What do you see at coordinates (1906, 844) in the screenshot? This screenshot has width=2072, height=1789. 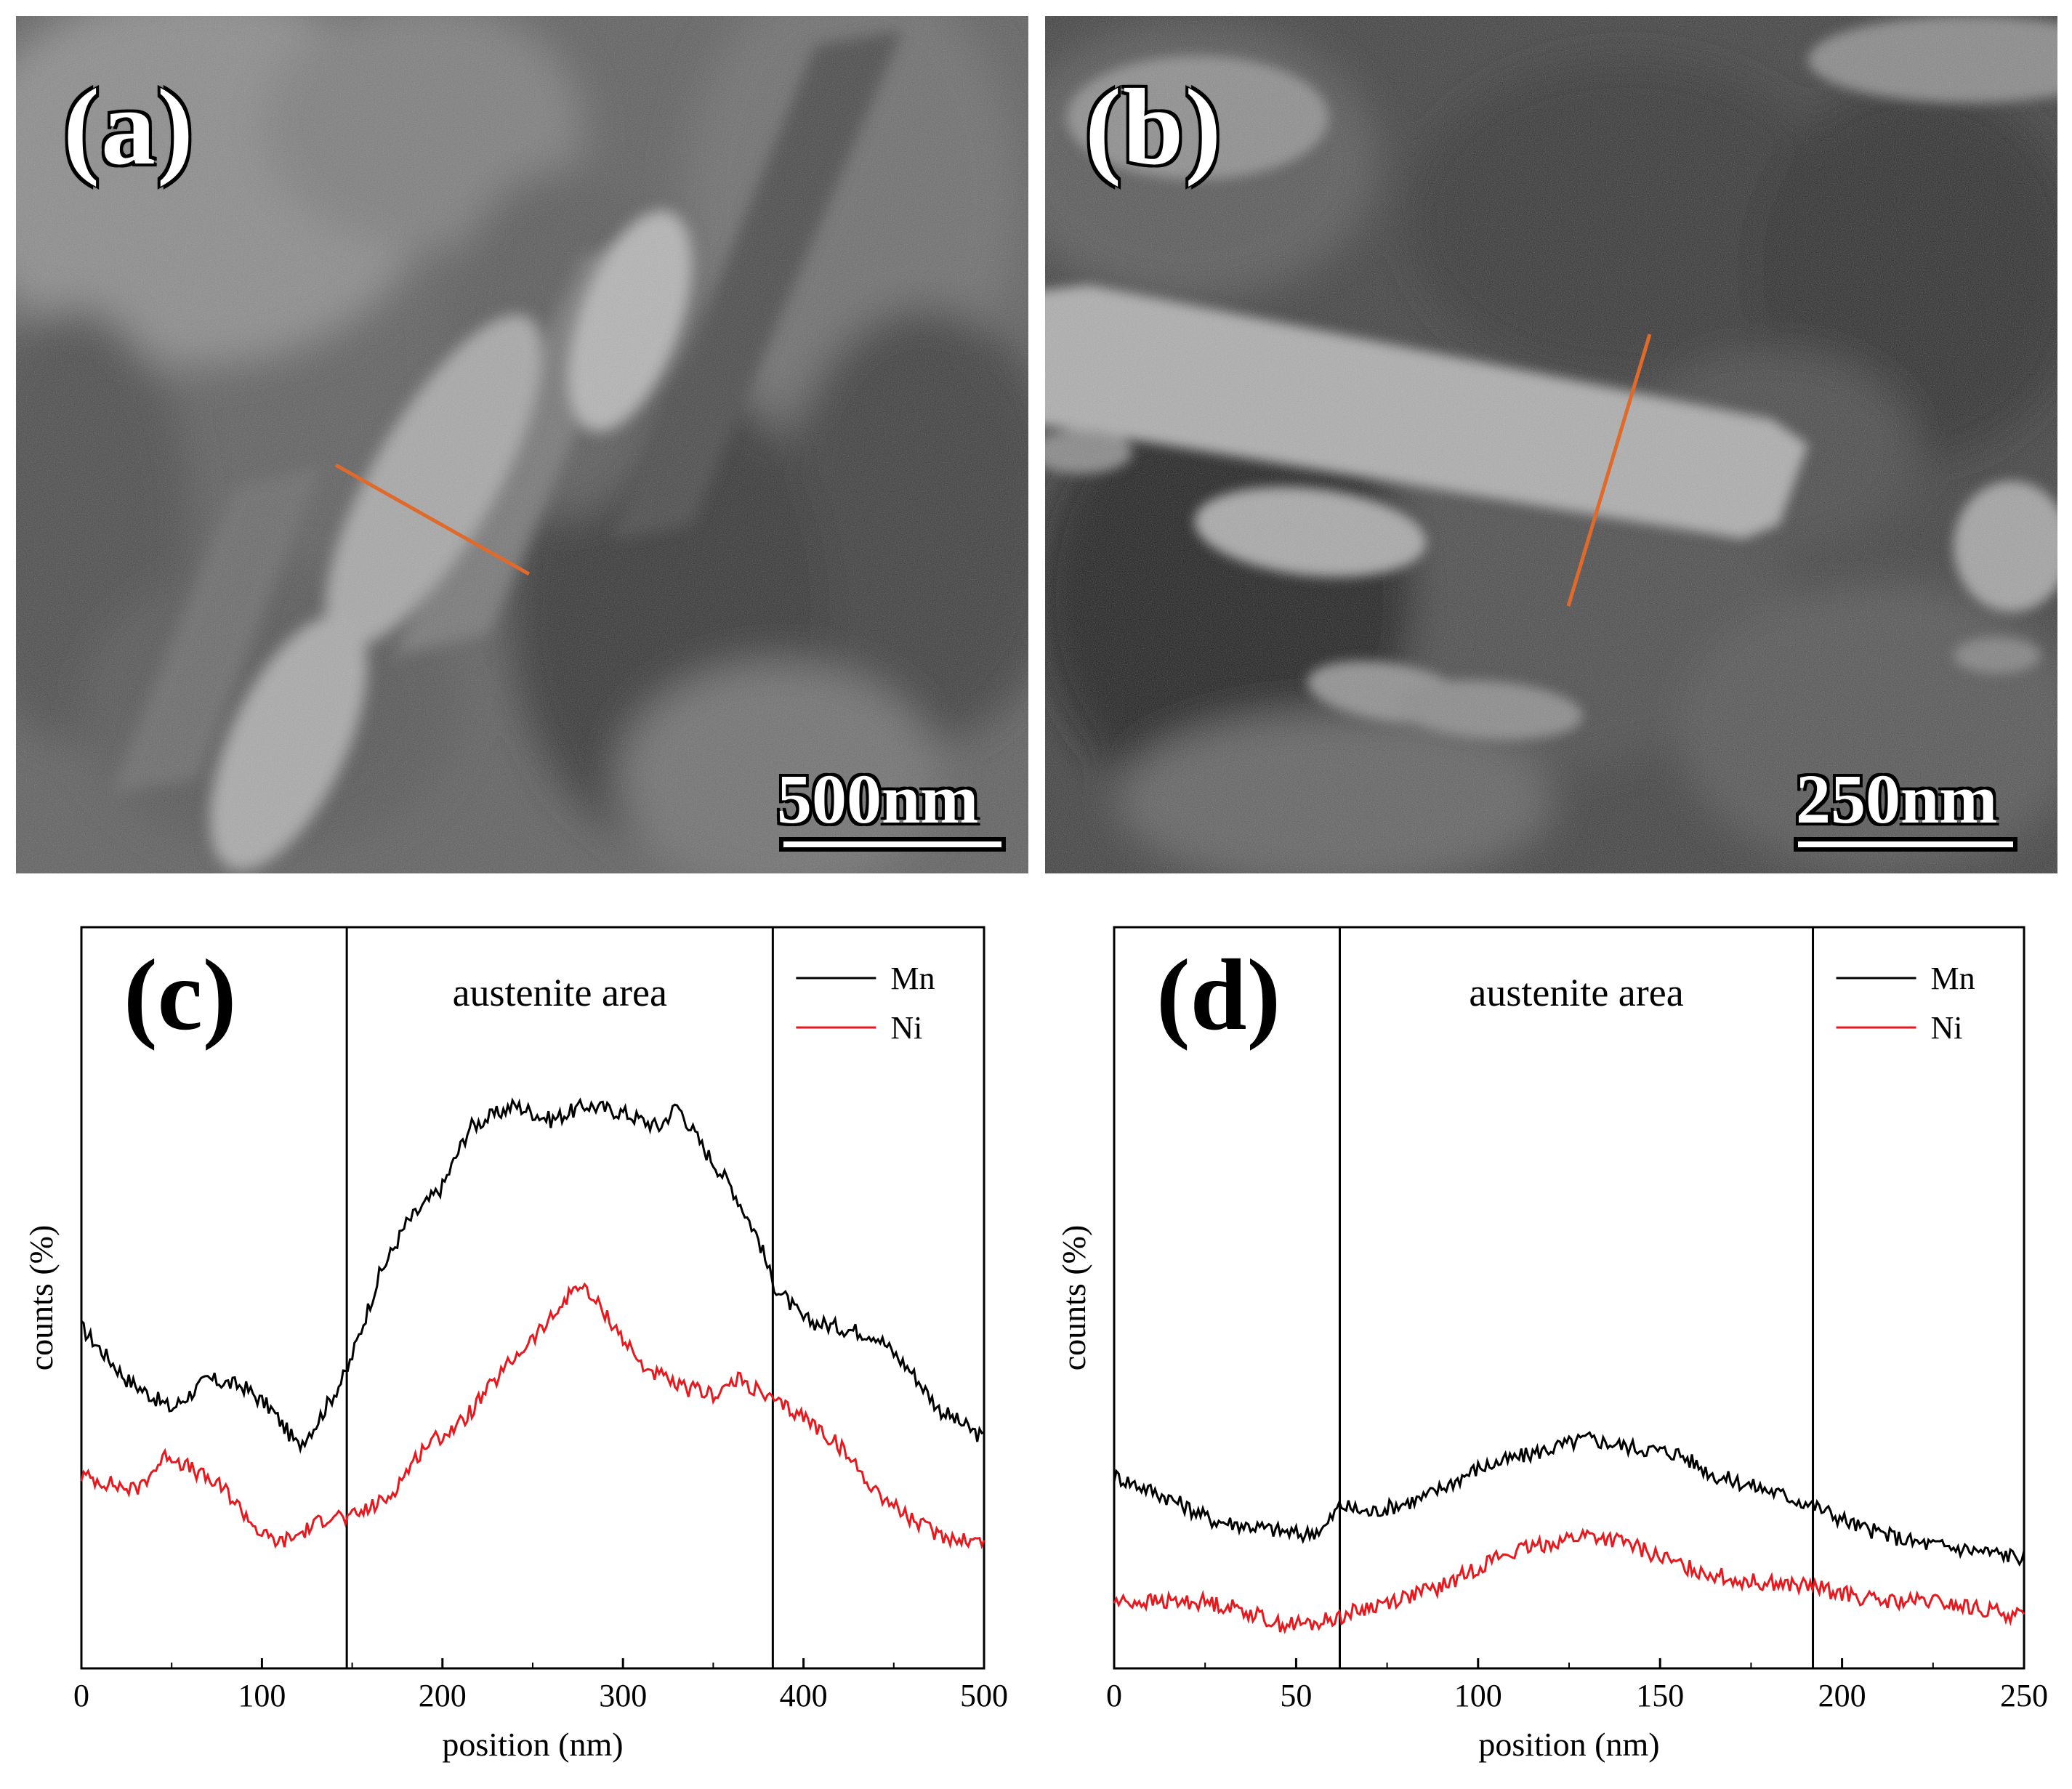 I see `scale-bar-b` at bounding box center [1906, 844].